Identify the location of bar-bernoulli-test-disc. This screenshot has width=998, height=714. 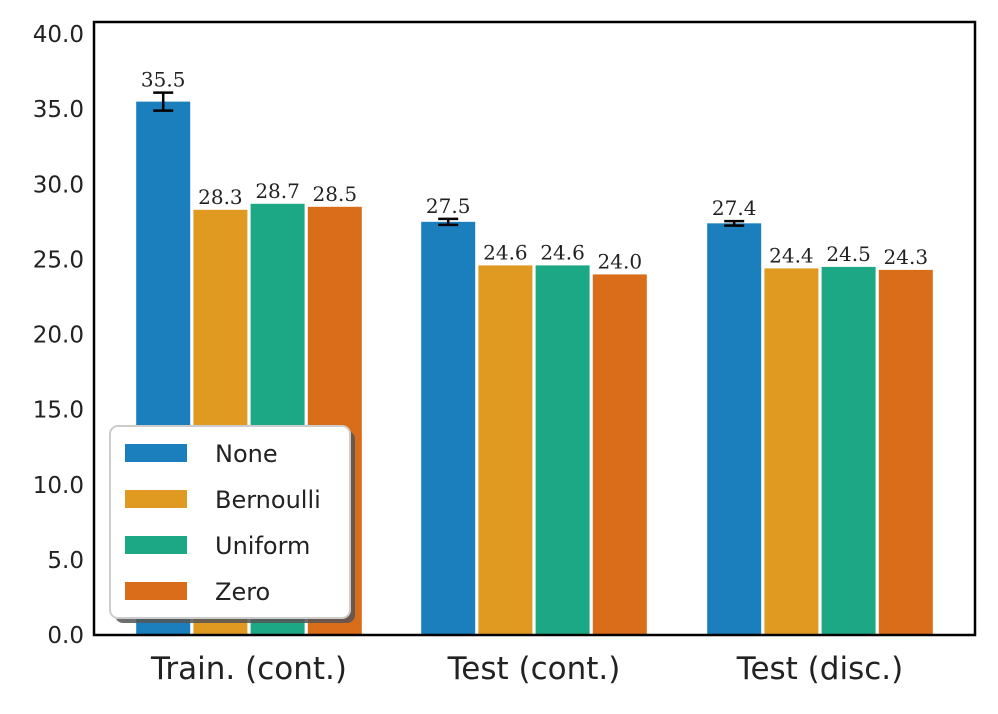
(791, 451).